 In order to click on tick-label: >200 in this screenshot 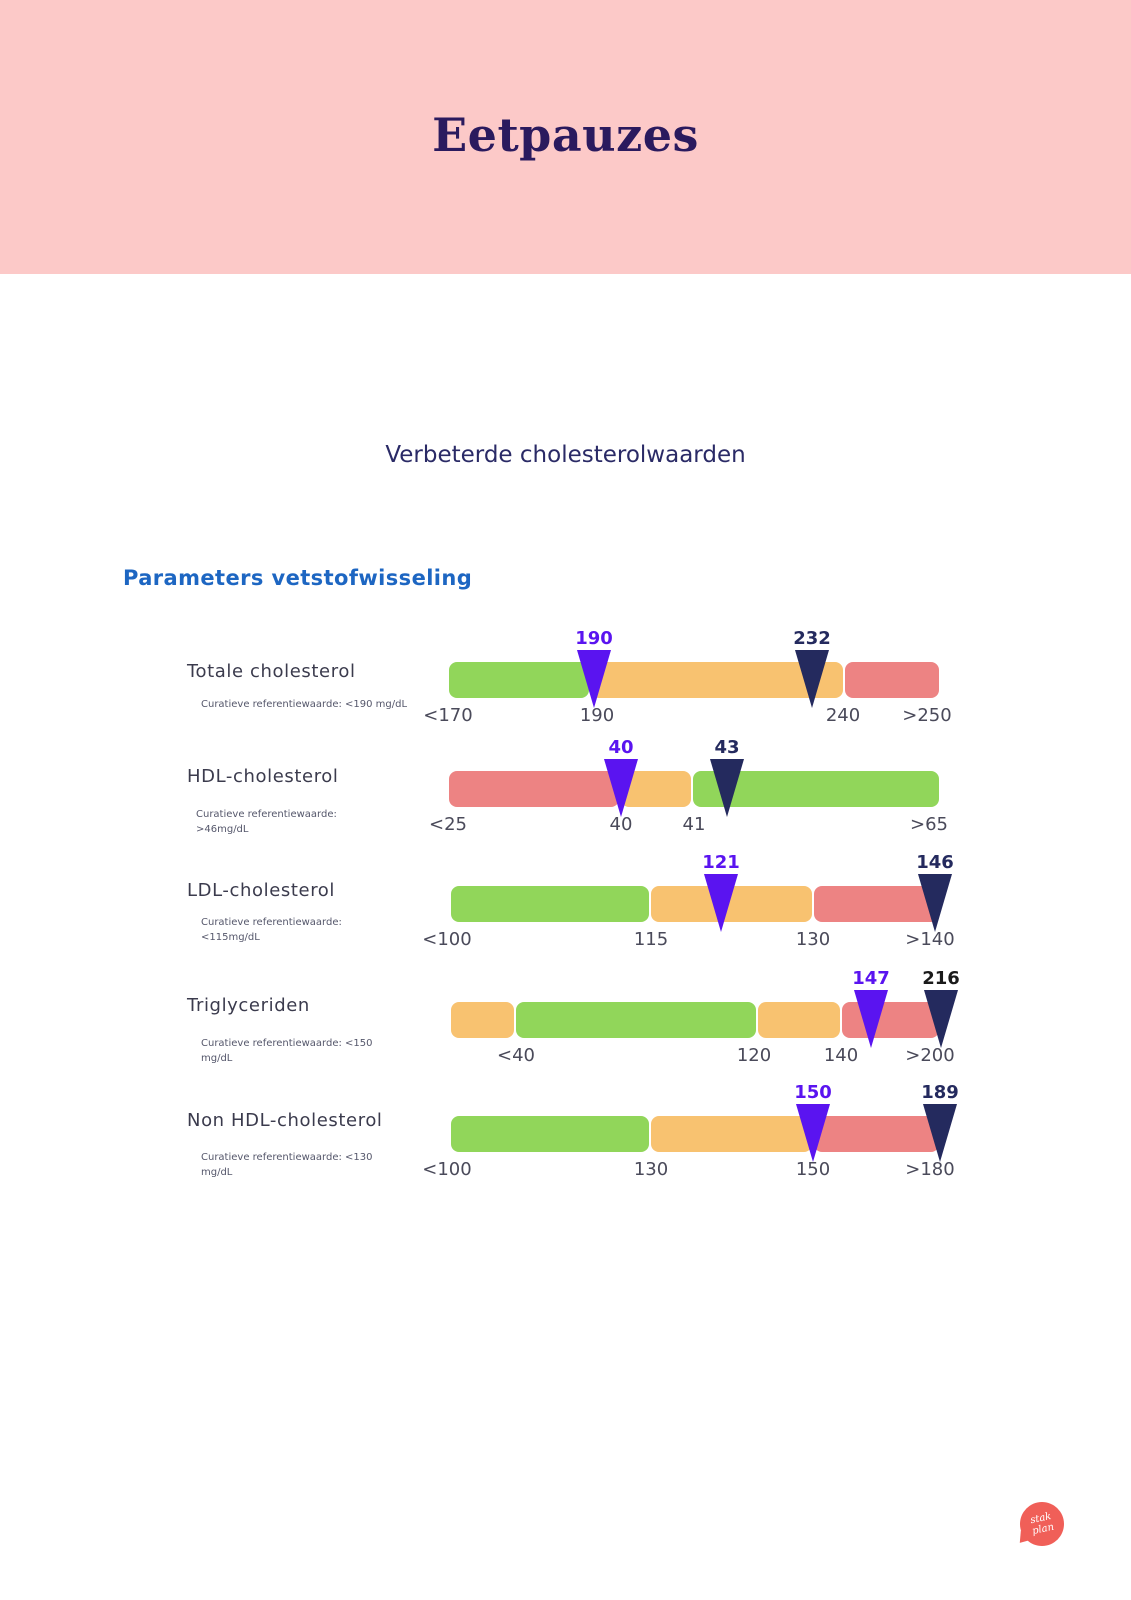, I will do `click(929, 1055)`.